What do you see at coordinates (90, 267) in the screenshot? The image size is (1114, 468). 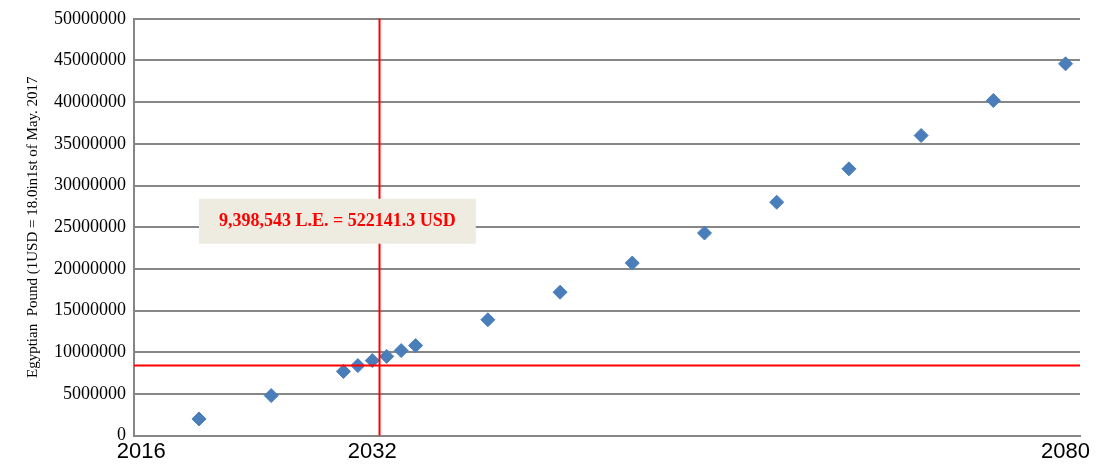 I see `y-tick-label: 20000000` at bounding box center [90, 267].